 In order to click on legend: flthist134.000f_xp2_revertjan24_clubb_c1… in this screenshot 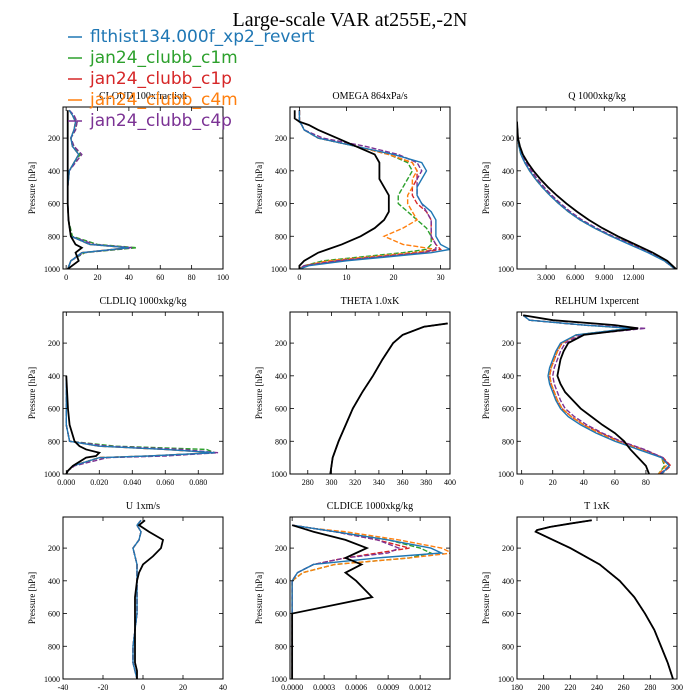, I will do `click(191, 79)`.